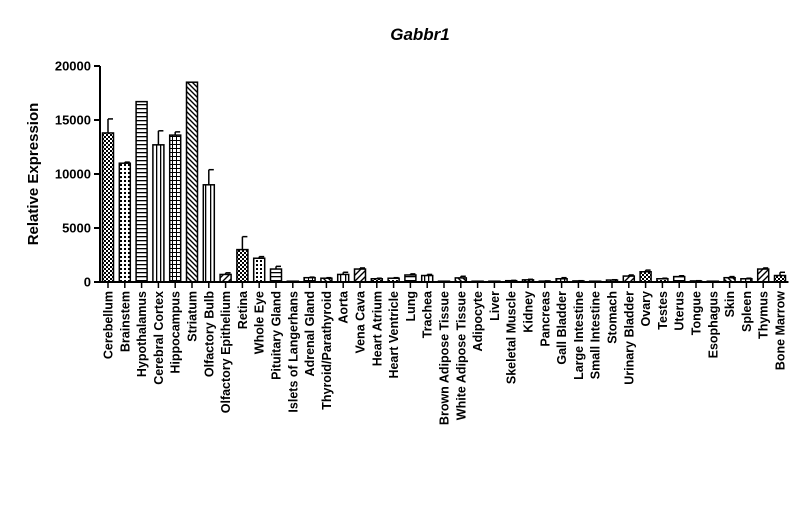  Describe the element at coordinates (33, 174) in the screenshot. I see `y-axis-label: Relative Expression` at that location.